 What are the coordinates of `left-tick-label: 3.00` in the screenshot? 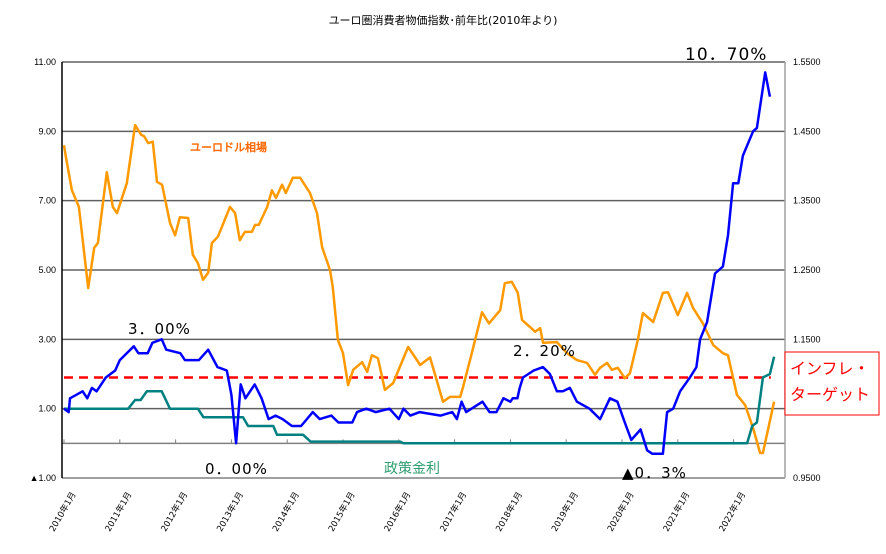 It's located at (47, 339).